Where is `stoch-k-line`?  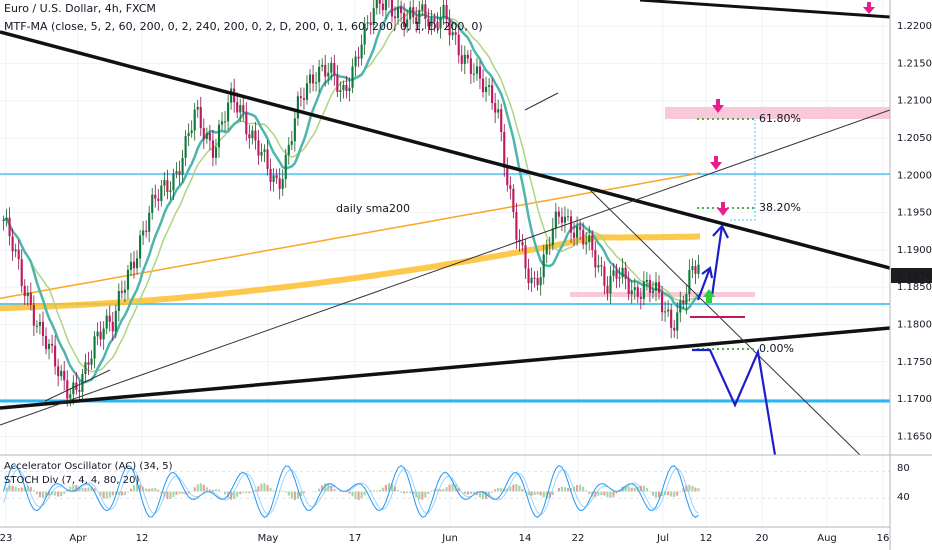 stoch-k-line is located at coordinates (351, 491).